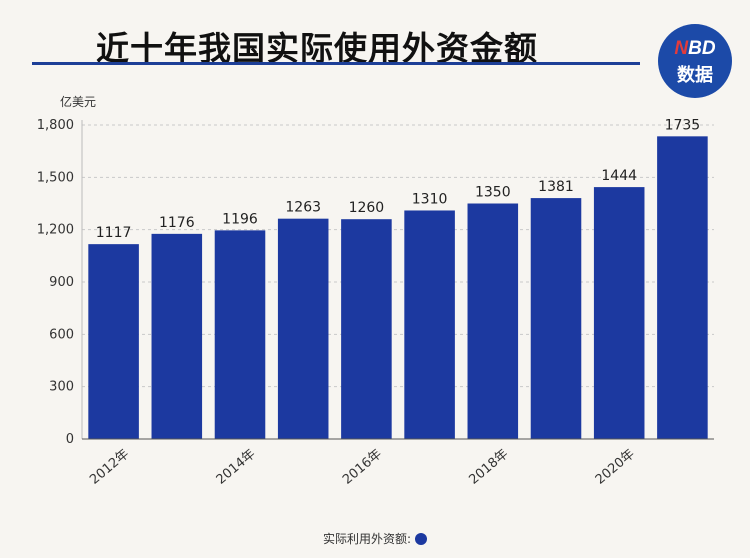 This screenshot has width=750, height=558. I want to click on bar-value-label: 1444, so click(619, 176).